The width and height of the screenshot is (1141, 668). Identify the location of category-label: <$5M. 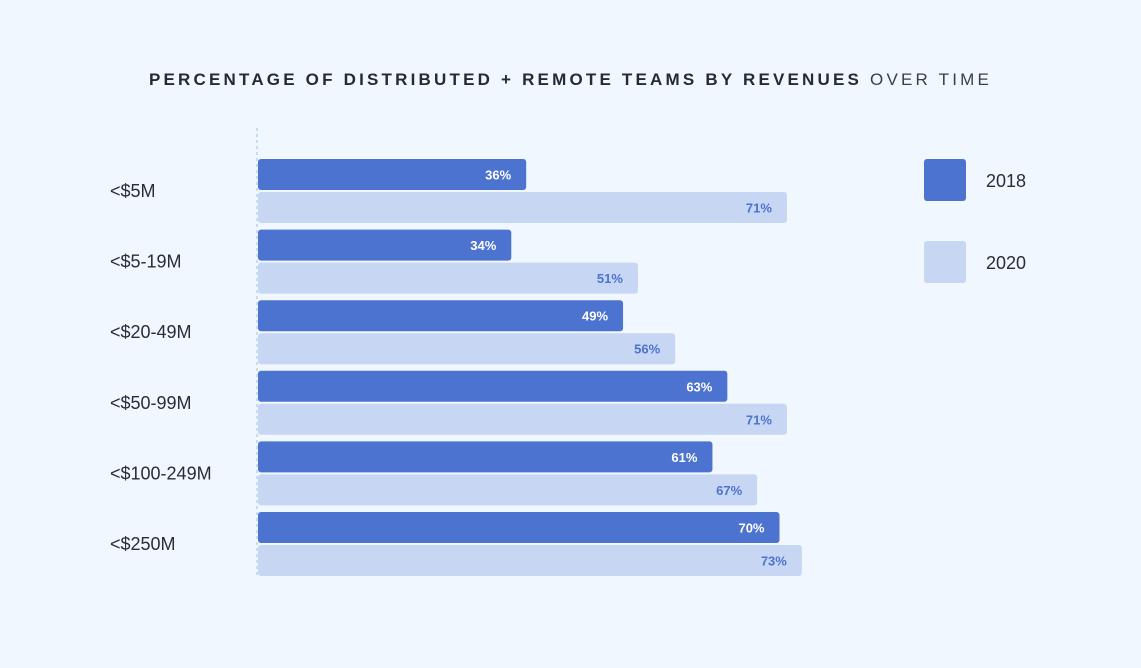
(133, 191).